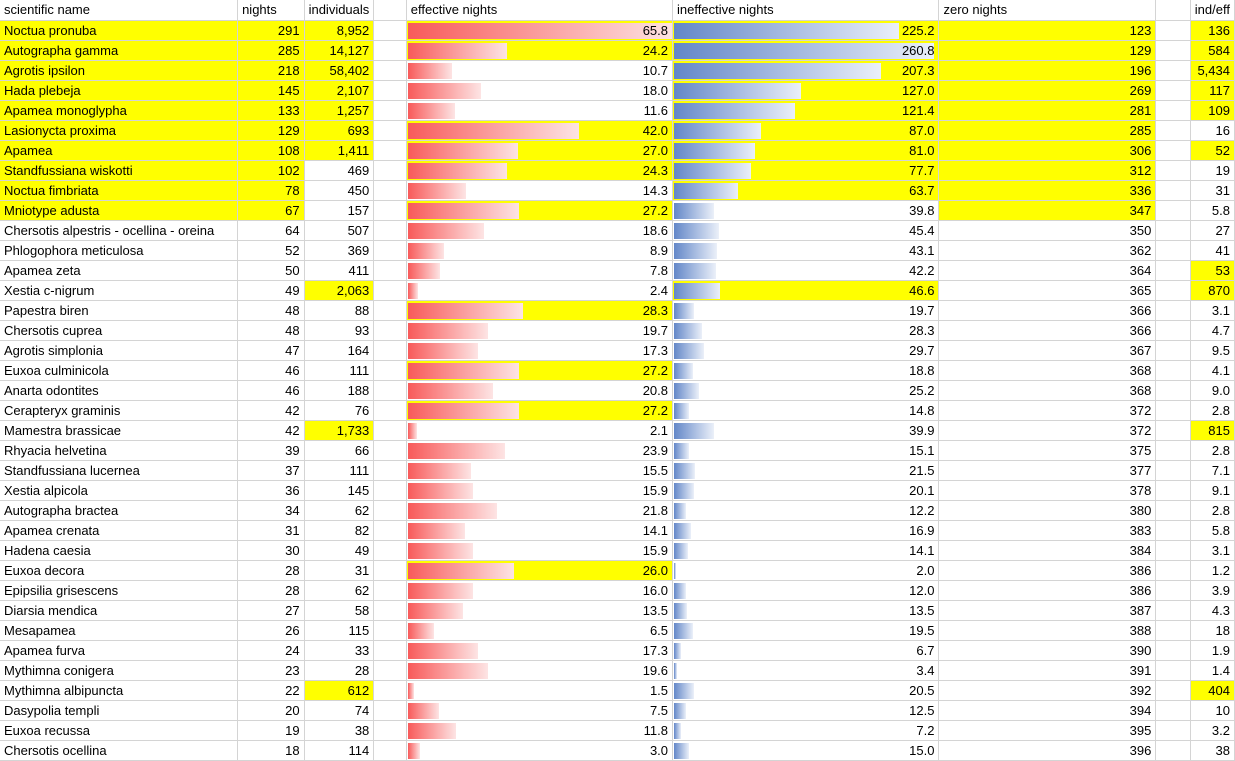 The image size is (1235, 761). Describe the element at coordinates (271, 170) in the screenshot. I see `cell-nights: 102` at that location.